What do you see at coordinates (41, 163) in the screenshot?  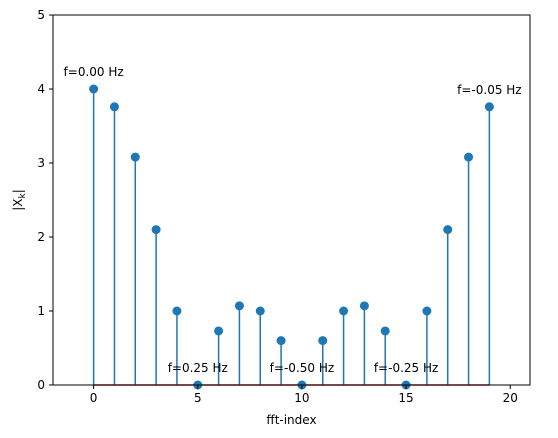 I see `y-tick-label: 3` at bounding box center [41, 163].